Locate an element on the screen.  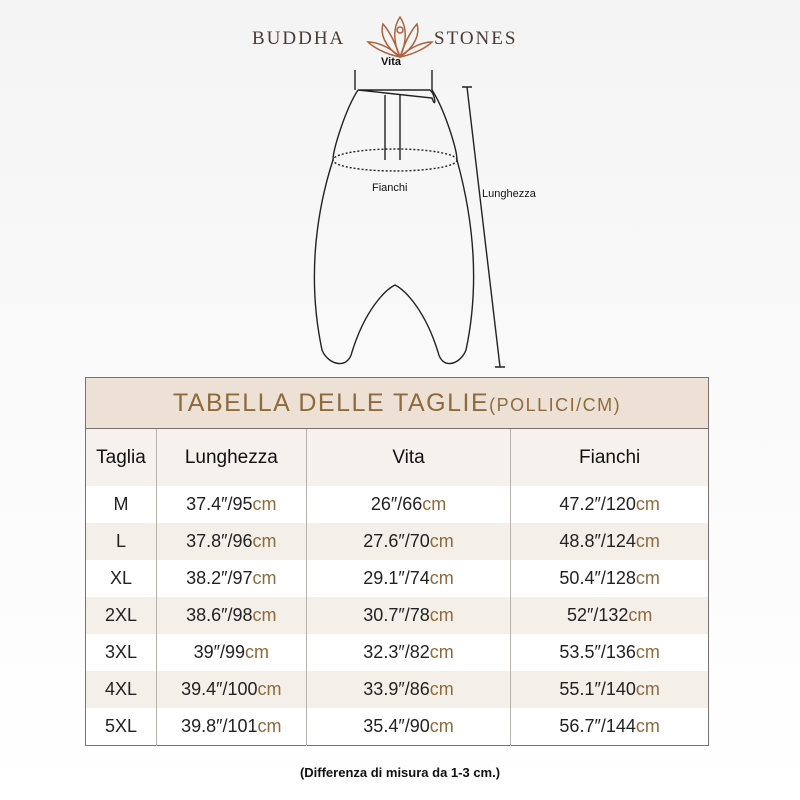
brand-right: STONES is located at coordinates (476, 38).